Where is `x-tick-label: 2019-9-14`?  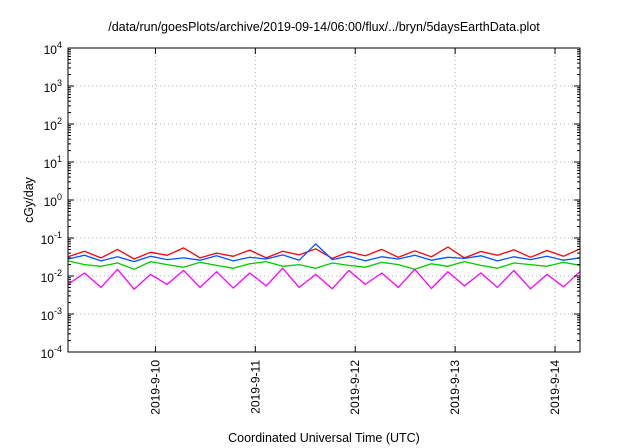 x-tick-label: 2019-9-14 is located at coordinates (555, 387).